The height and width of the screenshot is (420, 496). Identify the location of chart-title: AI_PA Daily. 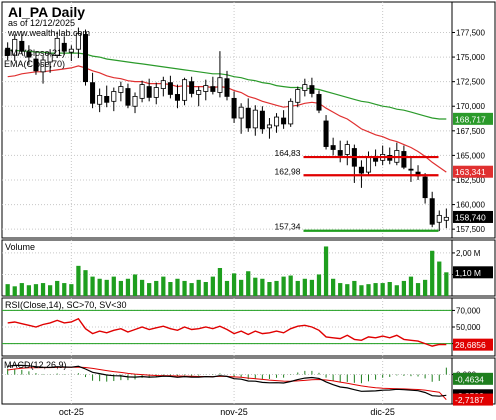
(46, 12).